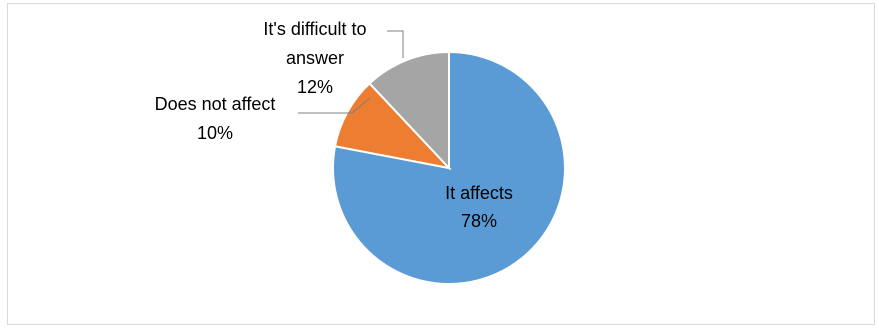 The width and height of the screenshot is (879, 330). What do you see at coordinates (315, 58) in the screenshot?
I see `data-label-difficult-line2: answer` at bounding box center [315, 58].